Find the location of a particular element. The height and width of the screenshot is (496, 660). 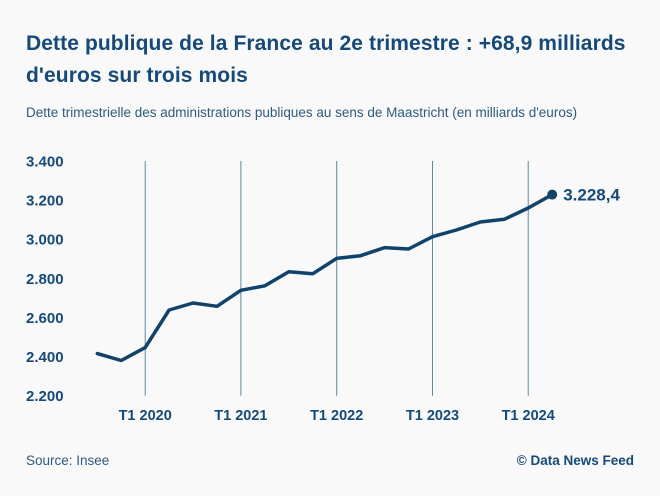

y-axis-tick-label: 3.000 is located at coordinates (45, 240).